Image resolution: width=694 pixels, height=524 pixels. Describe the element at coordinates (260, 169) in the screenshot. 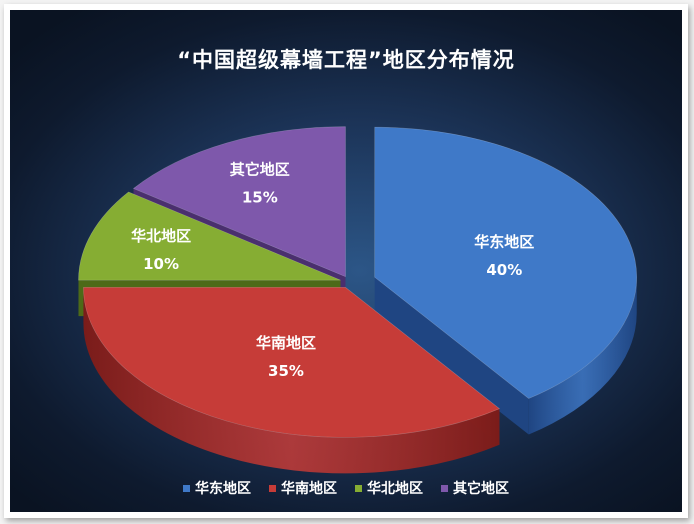

I see `pie-label-name-3: 其它地区` at that location.